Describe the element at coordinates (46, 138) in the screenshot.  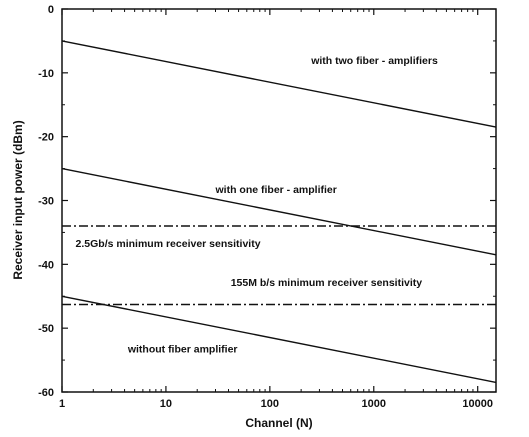
I see `y-tick-label: -20` at that location.